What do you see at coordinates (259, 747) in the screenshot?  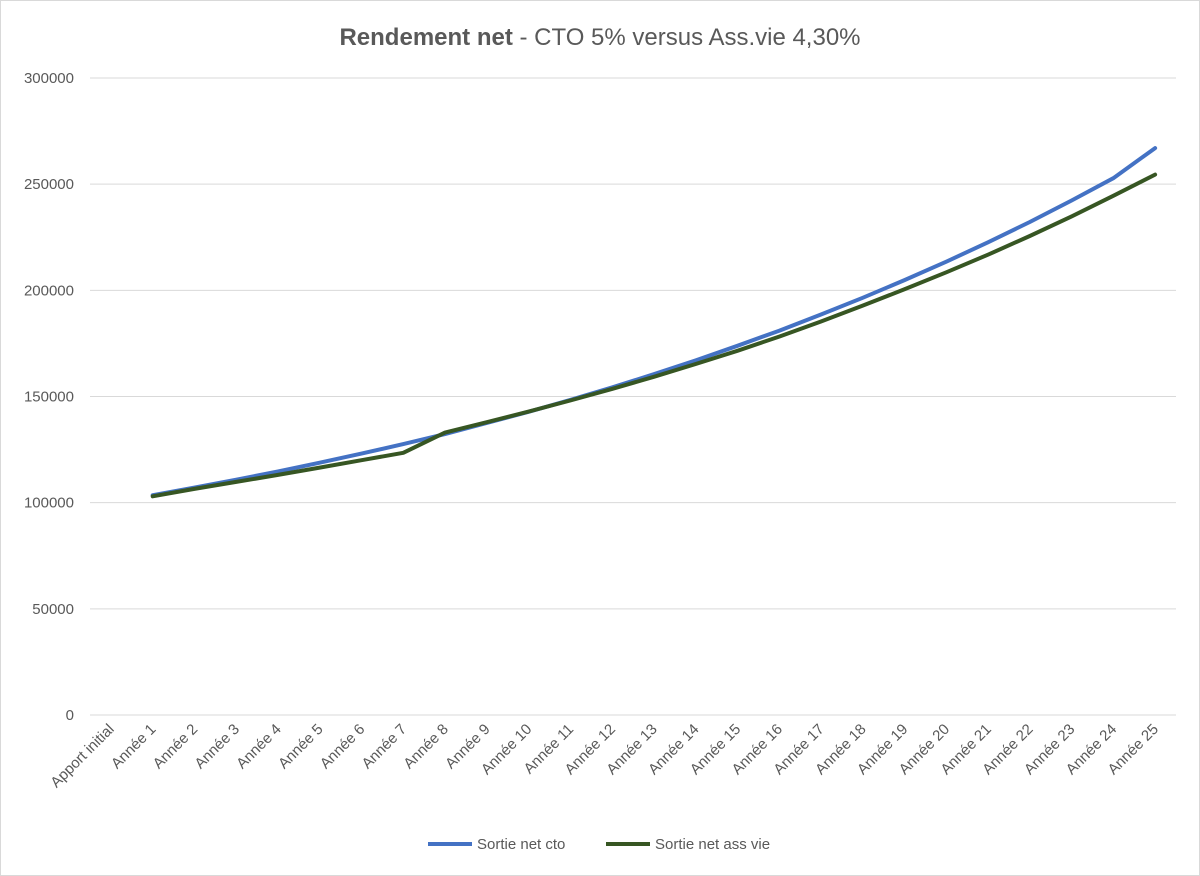 I see `x-tick-label: Année 4` at bounding box center [259, 747].